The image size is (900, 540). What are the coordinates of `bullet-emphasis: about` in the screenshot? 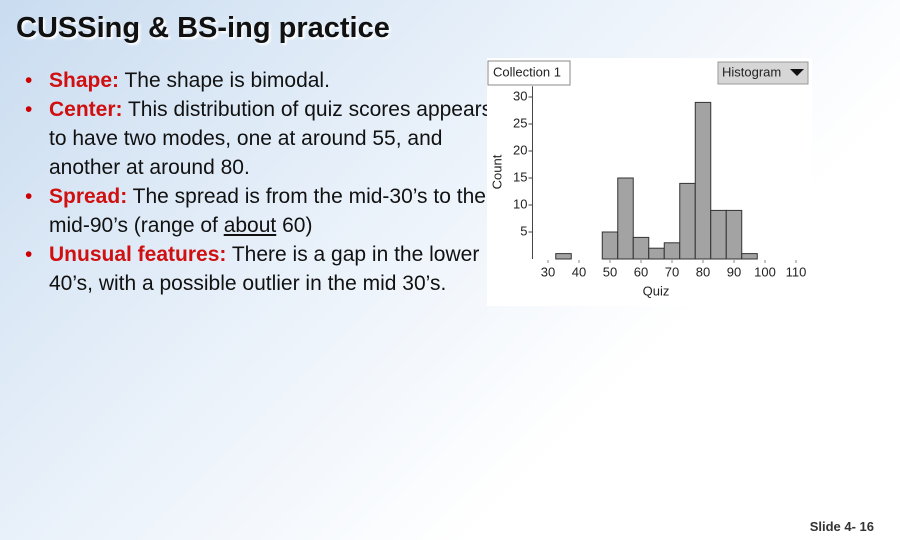 It's located at (250, 225).